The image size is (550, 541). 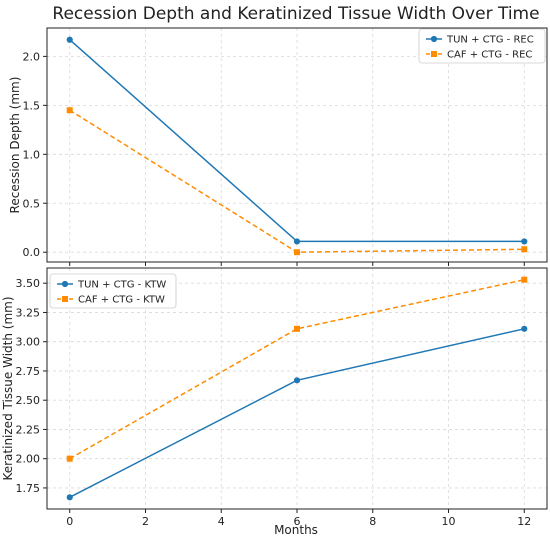 What do you see at coordinates (32, 203) in the screenshot?
I see `y-tick-label: 0.5` at bounding box center [32, 203].